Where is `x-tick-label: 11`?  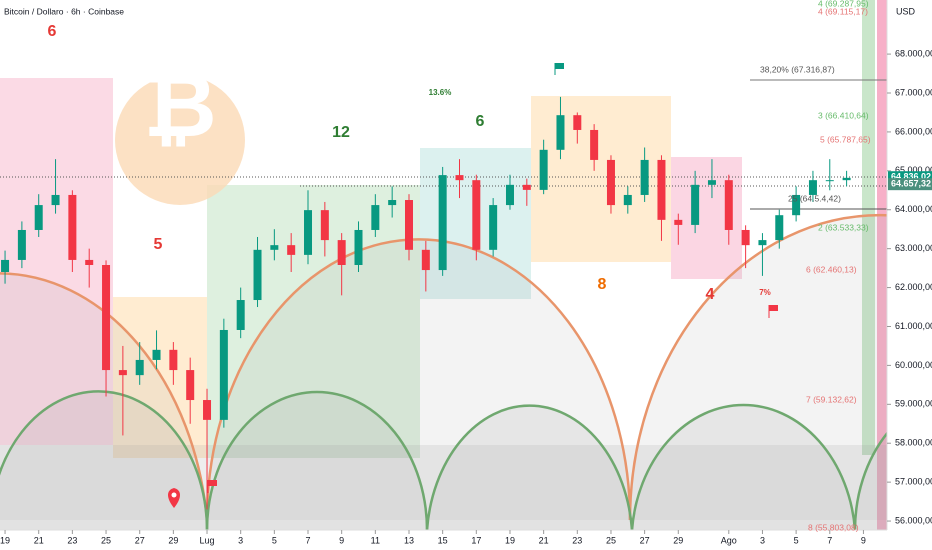 x-tick-label: 11 is located at coordinates (375, 540).